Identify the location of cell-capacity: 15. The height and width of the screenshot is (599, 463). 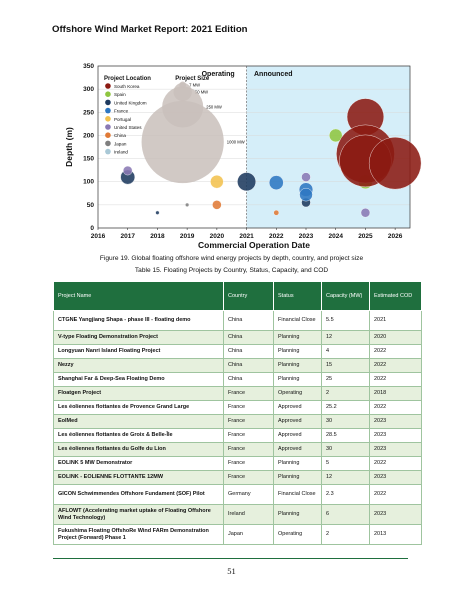
(345, 365).